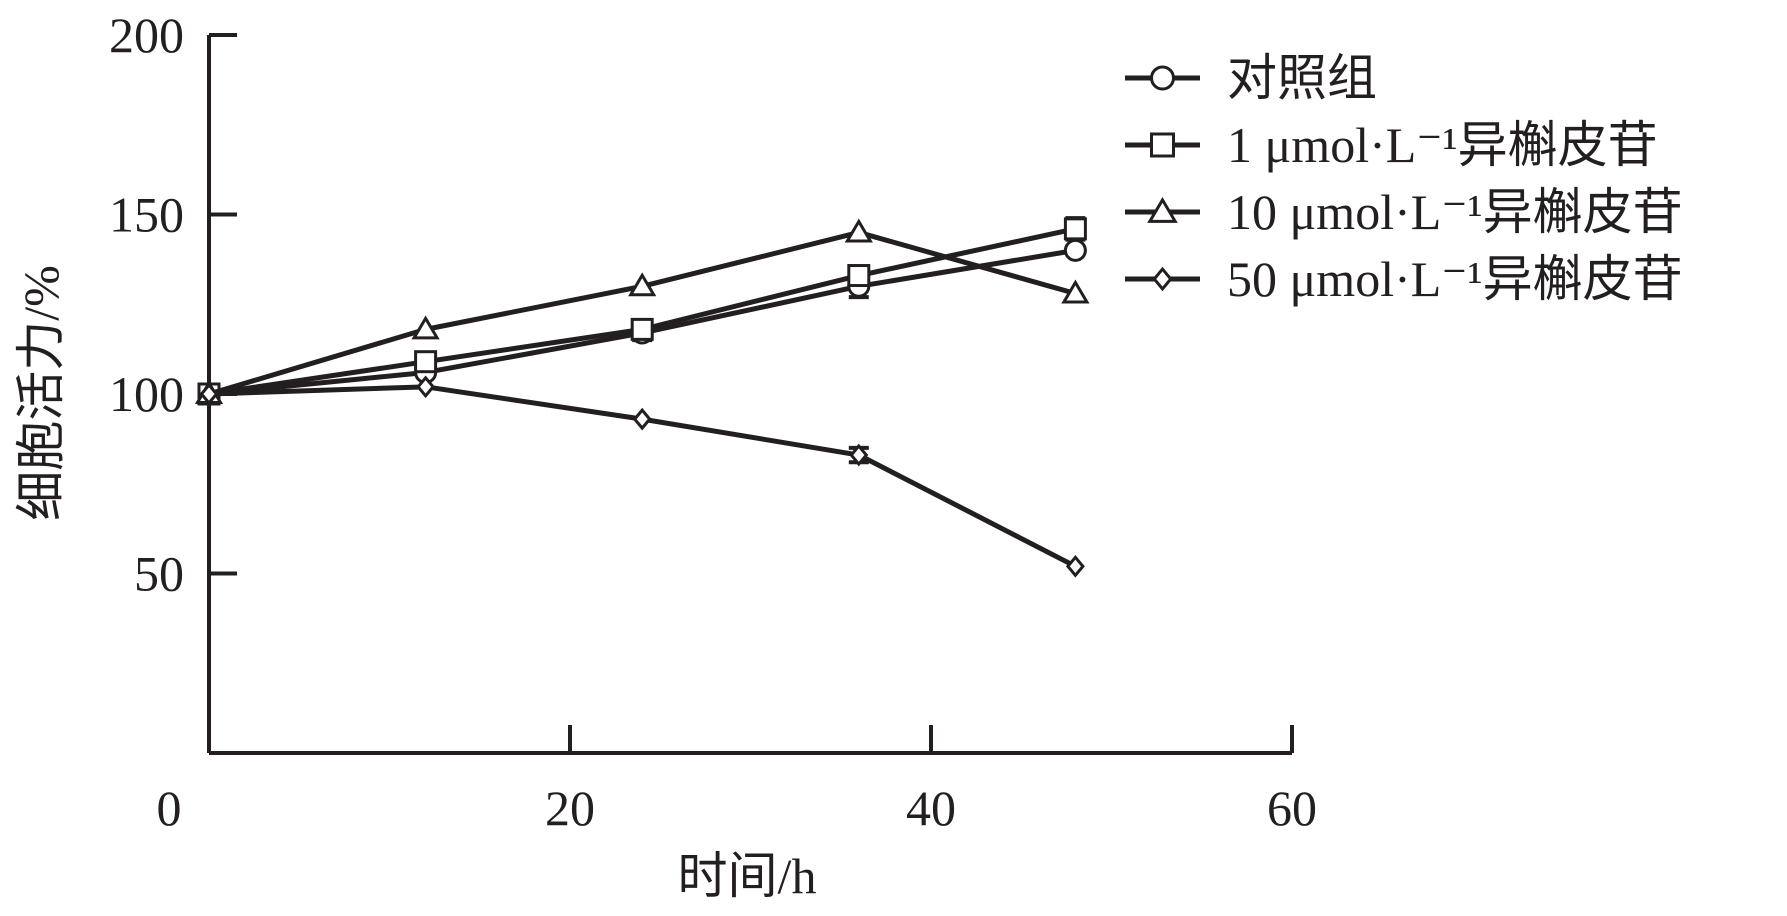 Image resolution: width=1787 pixels, height=916 pixels. Describe the element at coordinates (931, 808) in the screenshot. I see `x-tick-label: 40` at that location.